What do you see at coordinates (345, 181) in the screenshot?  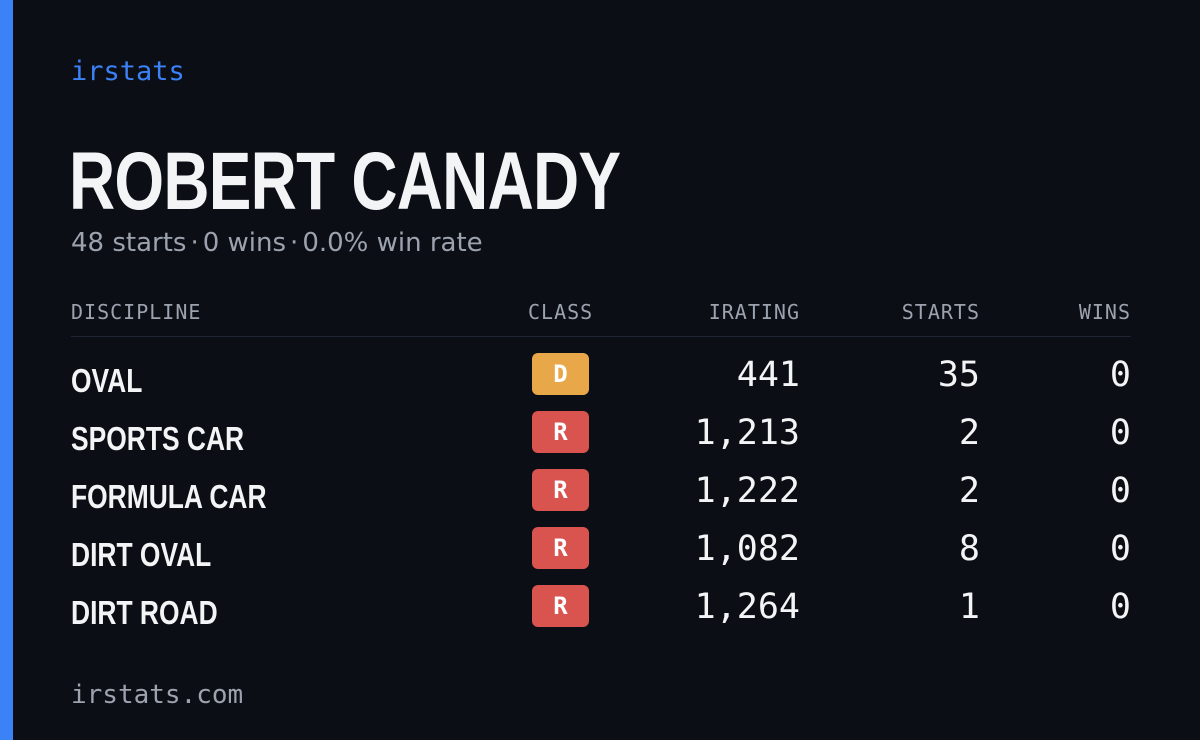 I see `player-name: ROBERT CANADY` at bounding box center [345, 181].